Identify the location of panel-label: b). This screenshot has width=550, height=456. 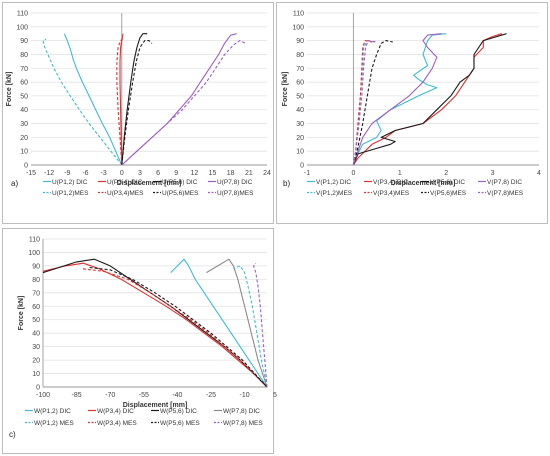
(286, 183).